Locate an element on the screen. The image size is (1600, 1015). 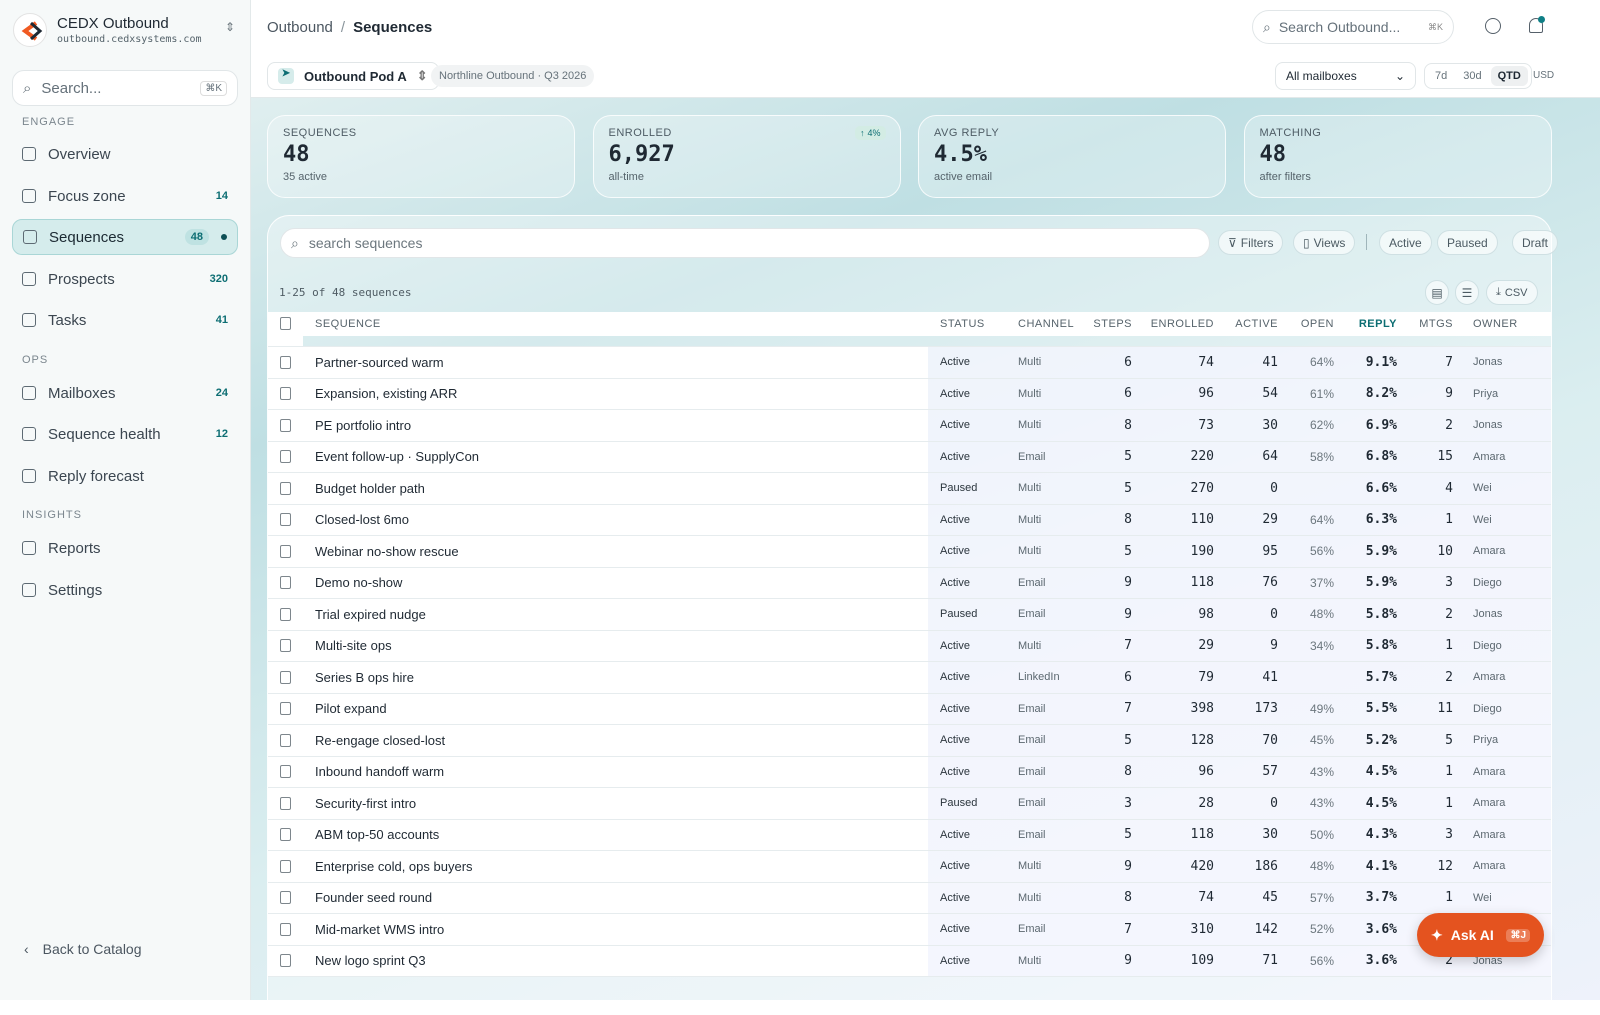
export-button: ⤓ CSV is located at coordinates (1512, 292).